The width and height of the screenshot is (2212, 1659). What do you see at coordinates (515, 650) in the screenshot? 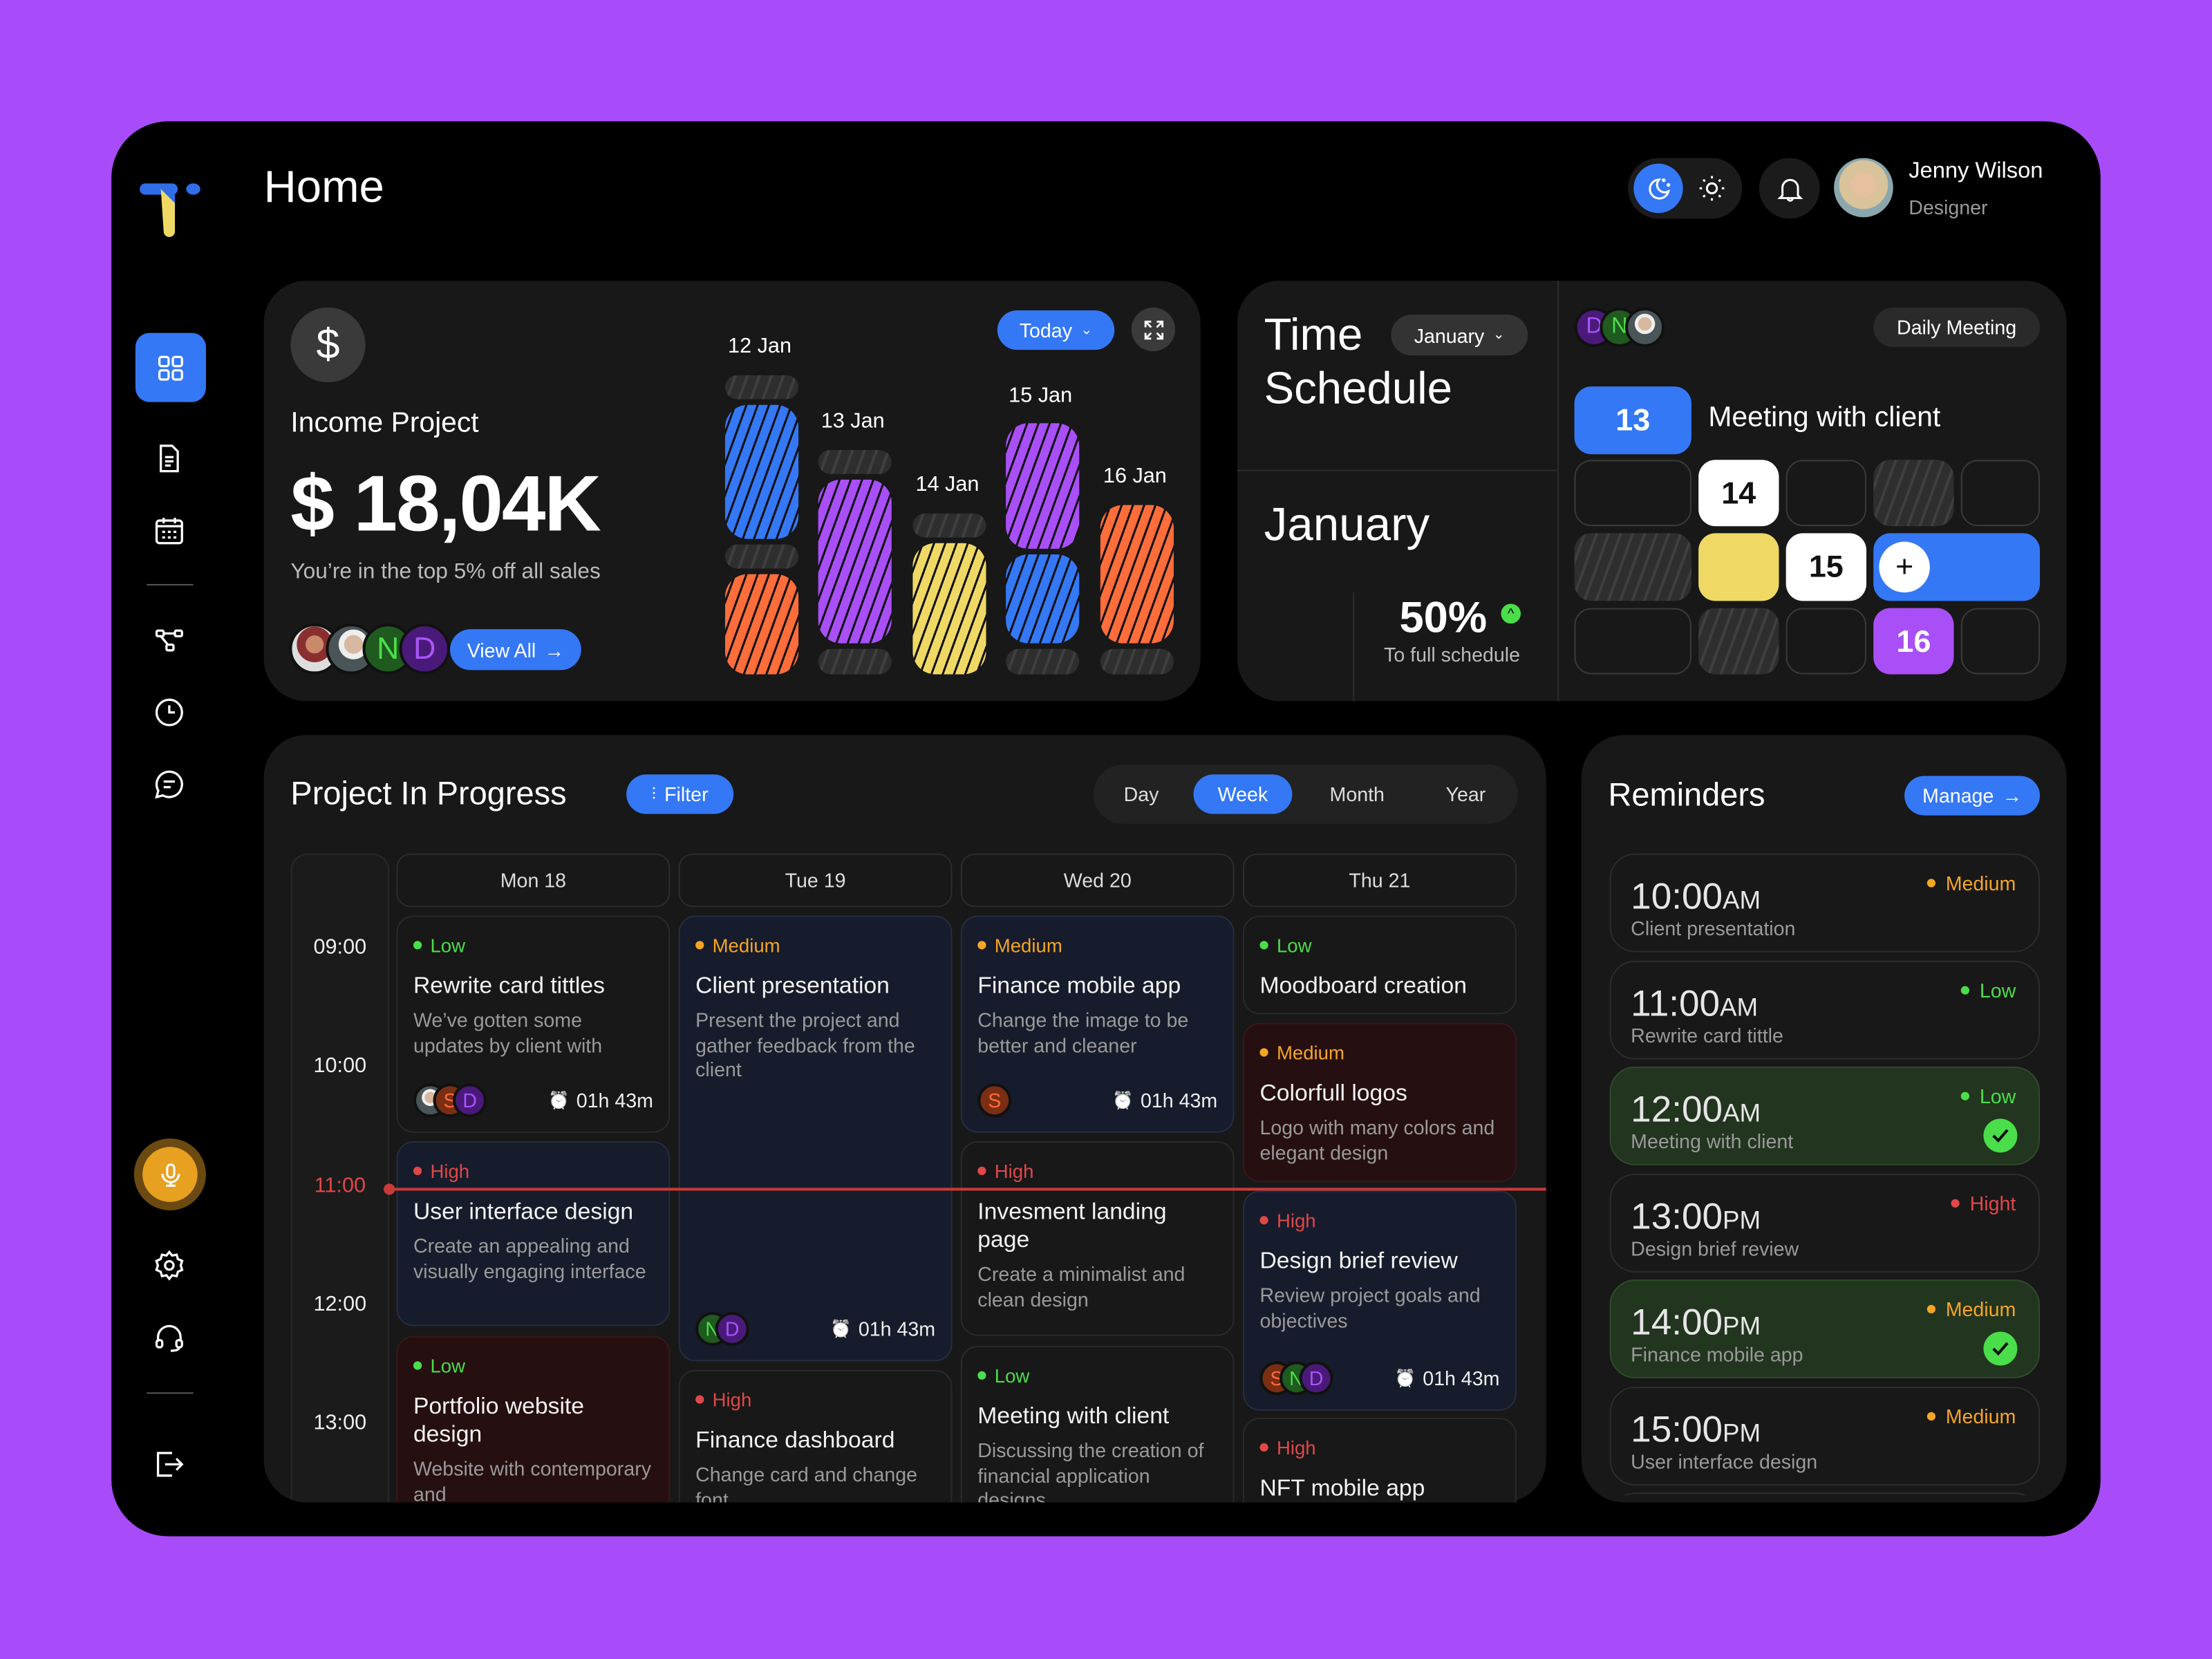
I see `view-all-button: View All →` at bounding box center [515, 650].